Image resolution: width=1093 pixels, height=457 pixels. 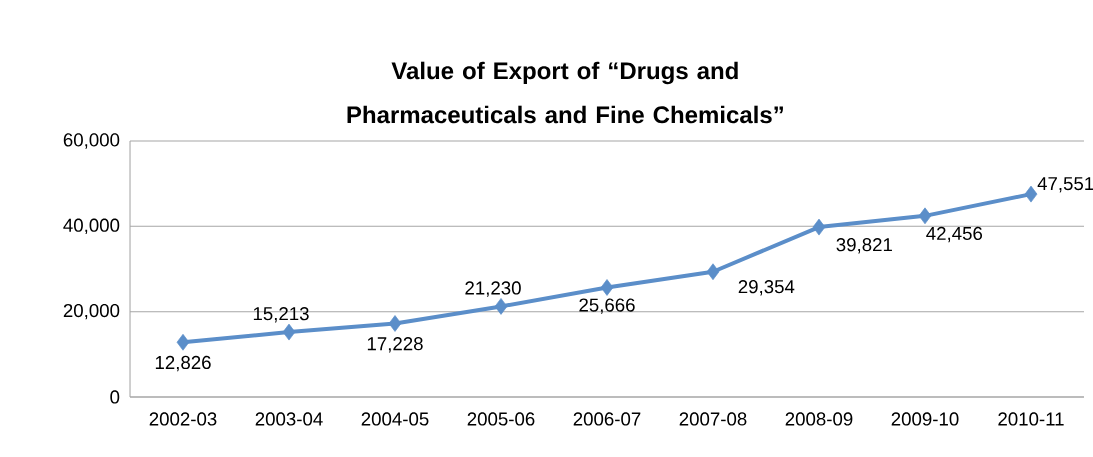 I want to click on x-tick-label: 2007-08, so click(x=713, y=419).